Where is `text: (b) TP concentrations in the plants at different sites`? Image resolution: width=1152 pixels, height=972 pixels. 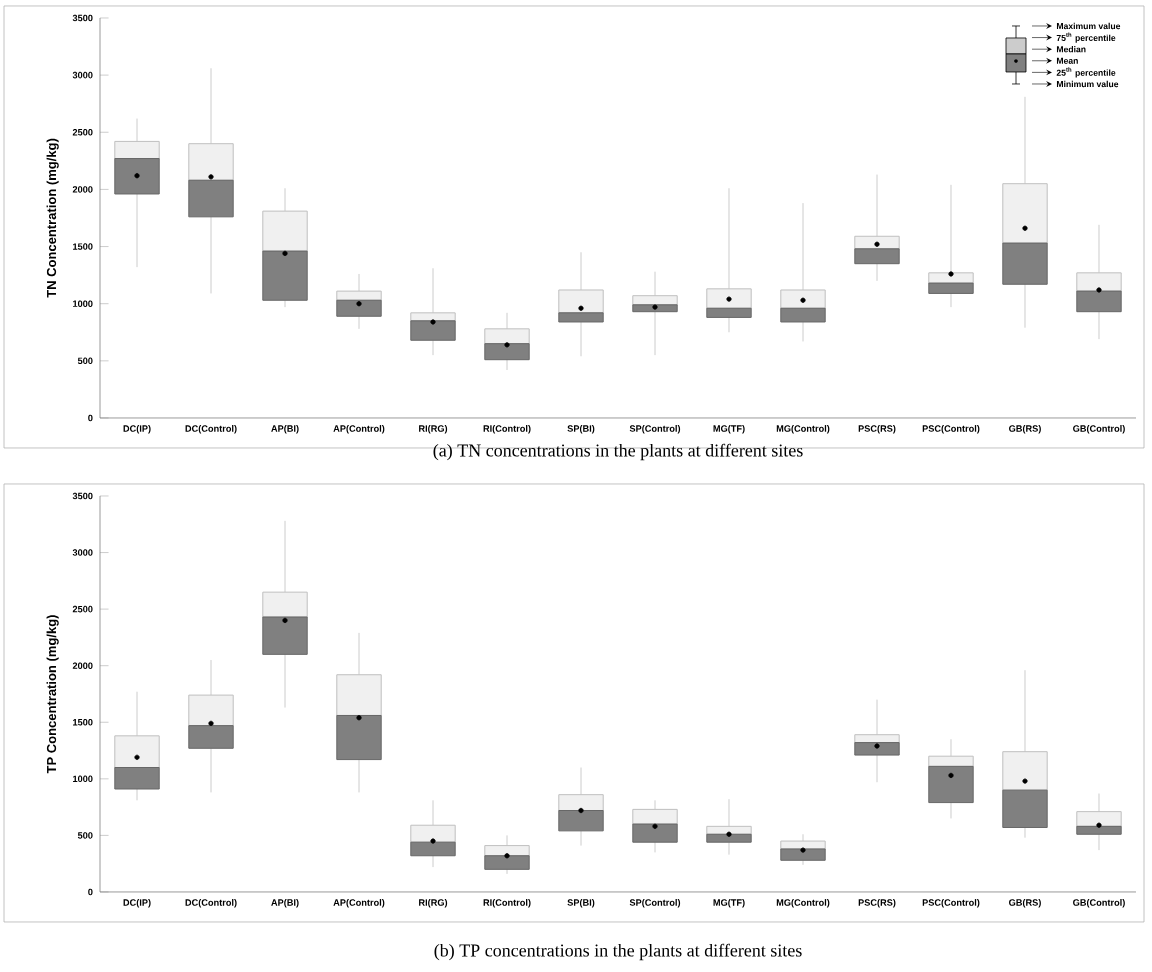 text: (b) TP concentrations in the plants at different sites is located at coordinates (618, 952).